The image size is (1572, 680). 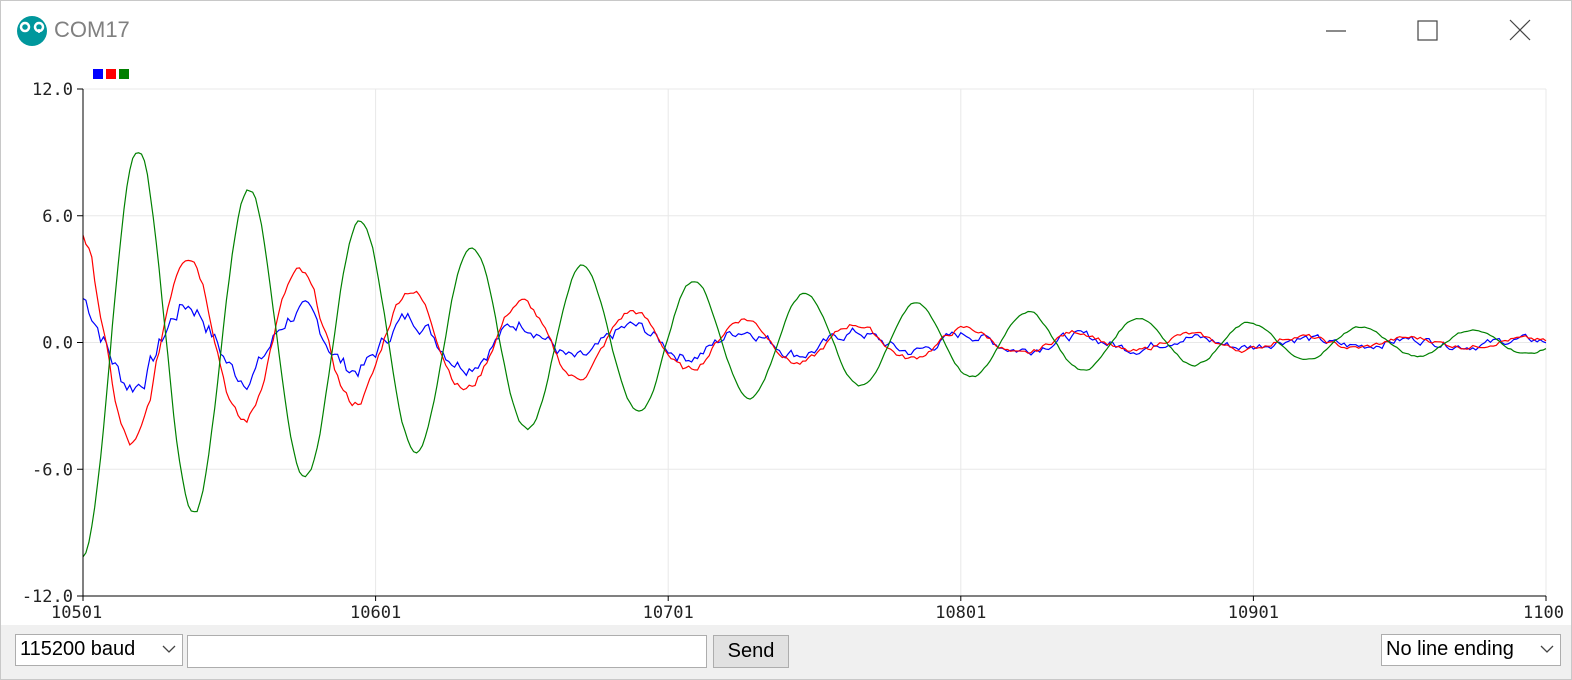 What do you see at coordinates (52, 470) in the screenshot?
I see `y-tick-label: -6.0` at bounding box center [52, 470].